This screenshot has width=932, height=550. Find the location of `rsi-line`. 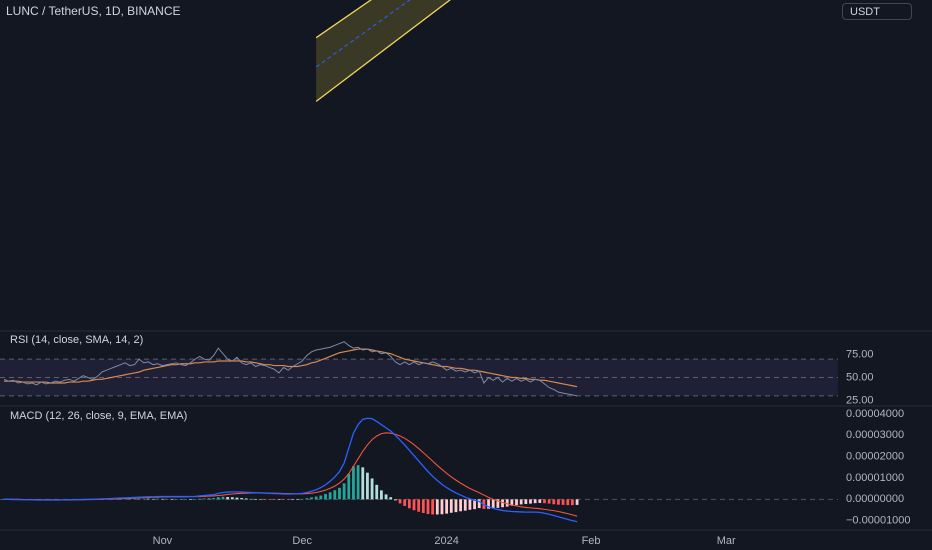

rsi-line is located at coordinates (290, 369).